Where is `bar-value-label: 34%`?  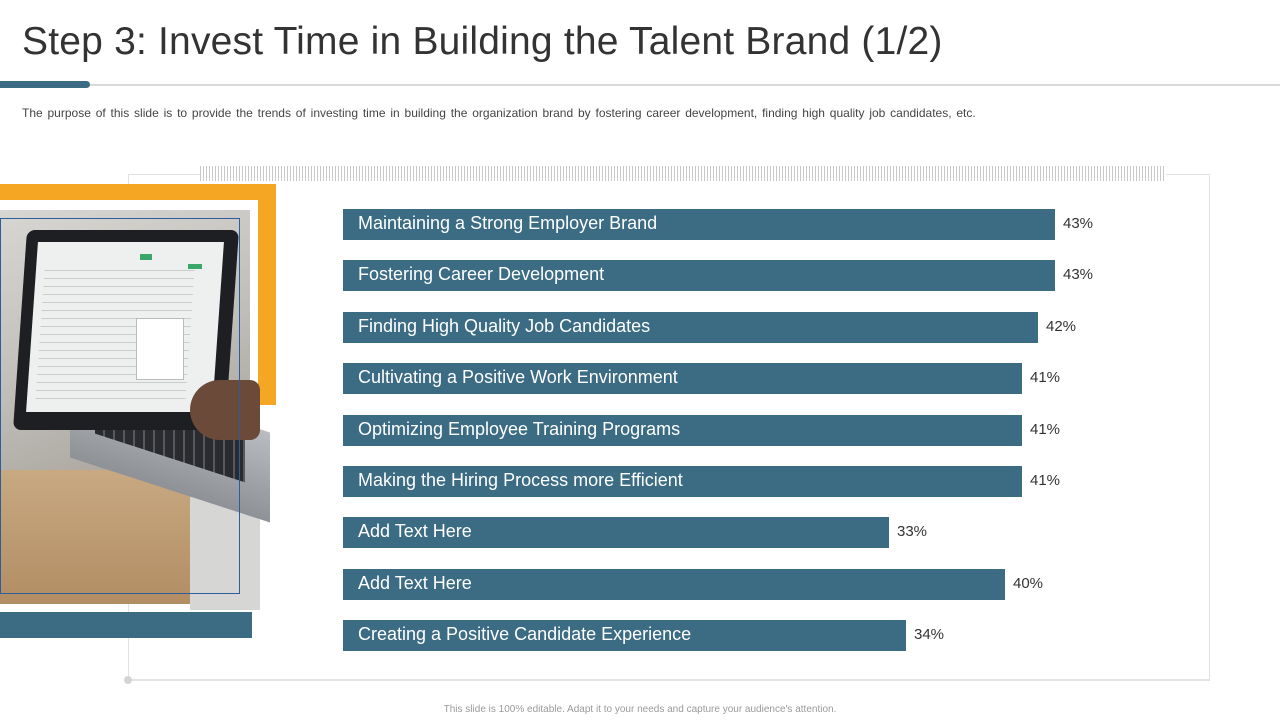
bar-value-label: 34% is located at coordinates (929, 634).